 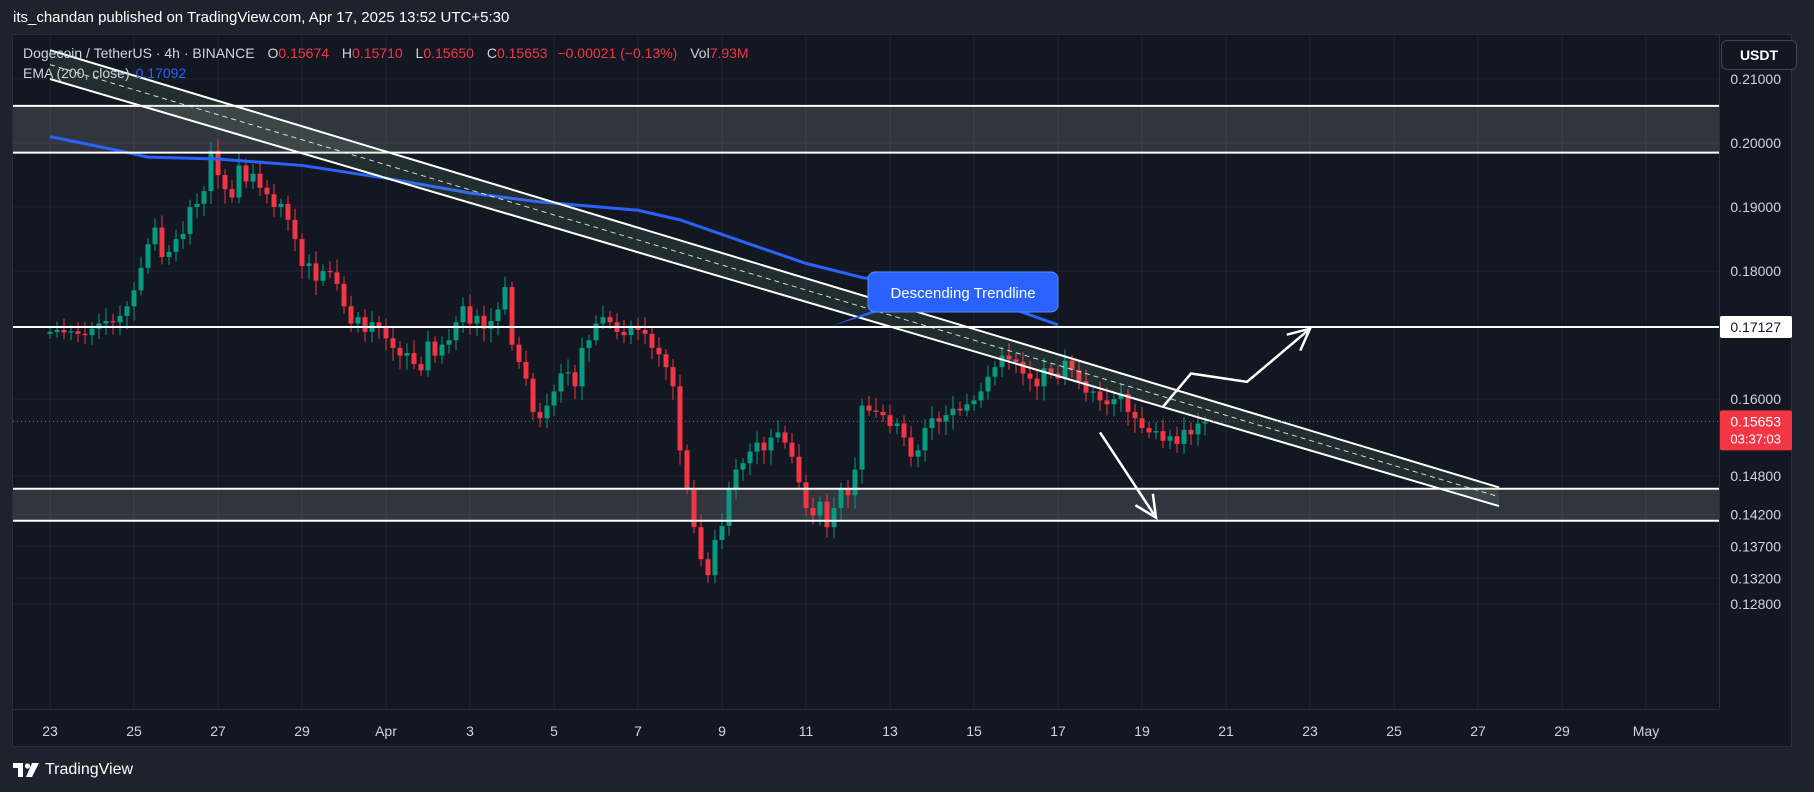 What do you see at coordinates (857, 318) in the screenshot?
I see `callout-pointer` at bounding box center [857, 318].